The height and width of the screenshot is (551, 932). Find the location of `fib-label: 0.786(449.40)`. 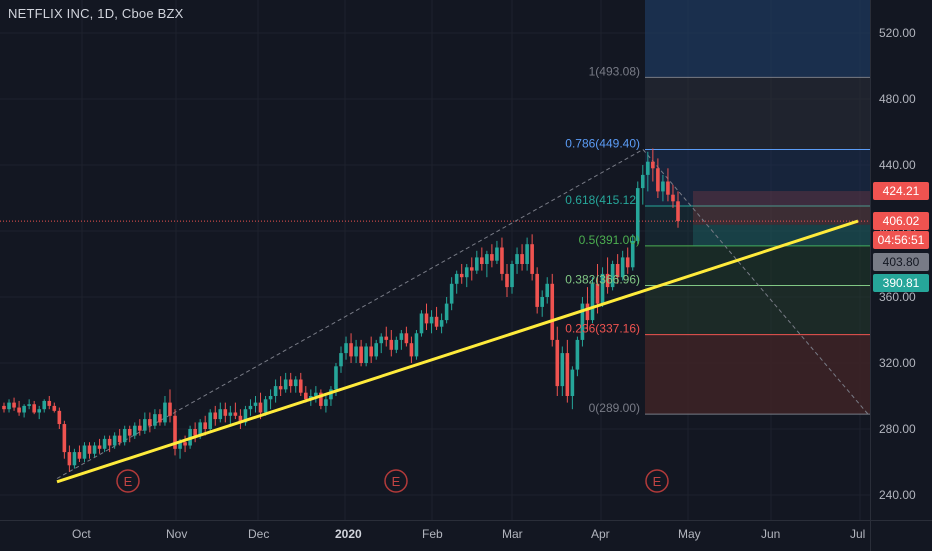

fib-label: 0.786(449.40) is located at coordinates (602, 143).